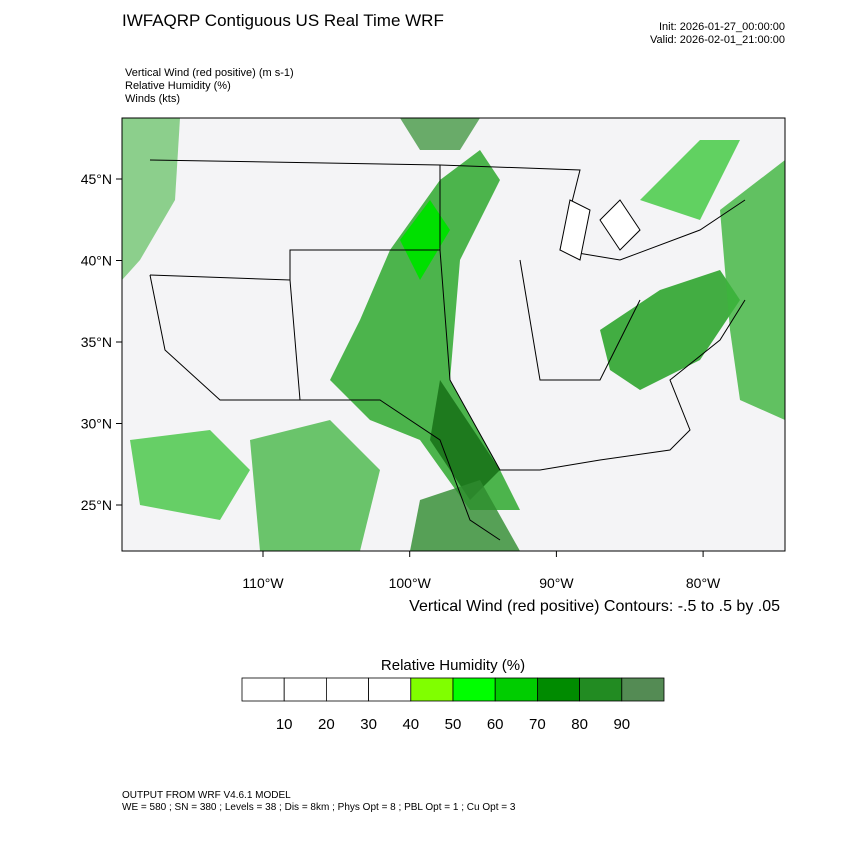 The width and height of the screenshot is (850, 855). What do you see at coordinates (621, 724) in the screenshot?
I see `colorbar-label: 90` at bounding box center [621, 724].